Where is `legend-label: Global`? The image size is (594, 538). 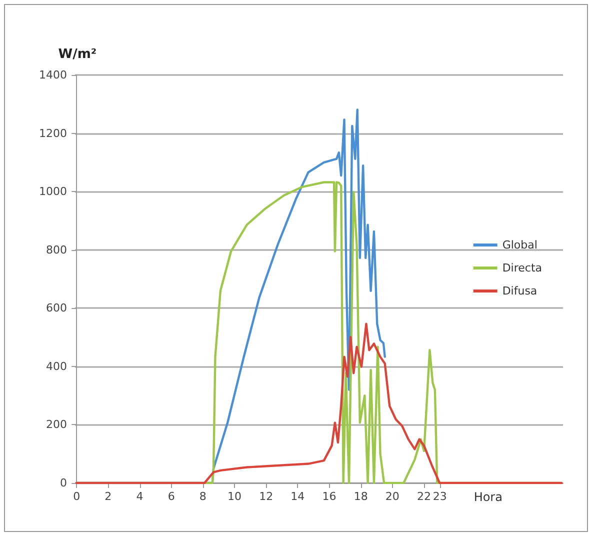
legend-label: Global is located at coordinates (520, 245).